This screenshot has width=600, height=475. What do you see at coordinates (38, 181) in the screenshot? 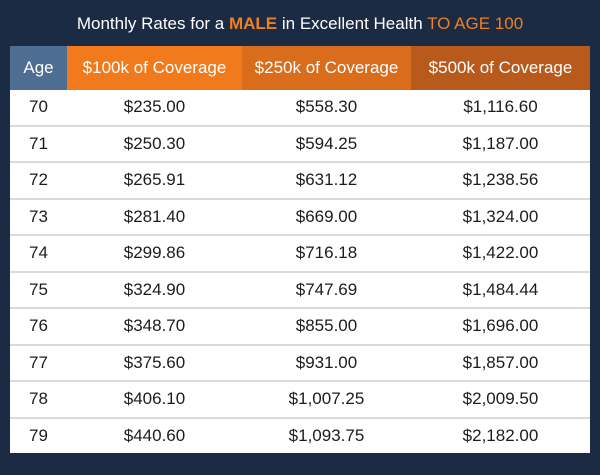
I see `age-cell: 72` at bounding box center [38, 181].